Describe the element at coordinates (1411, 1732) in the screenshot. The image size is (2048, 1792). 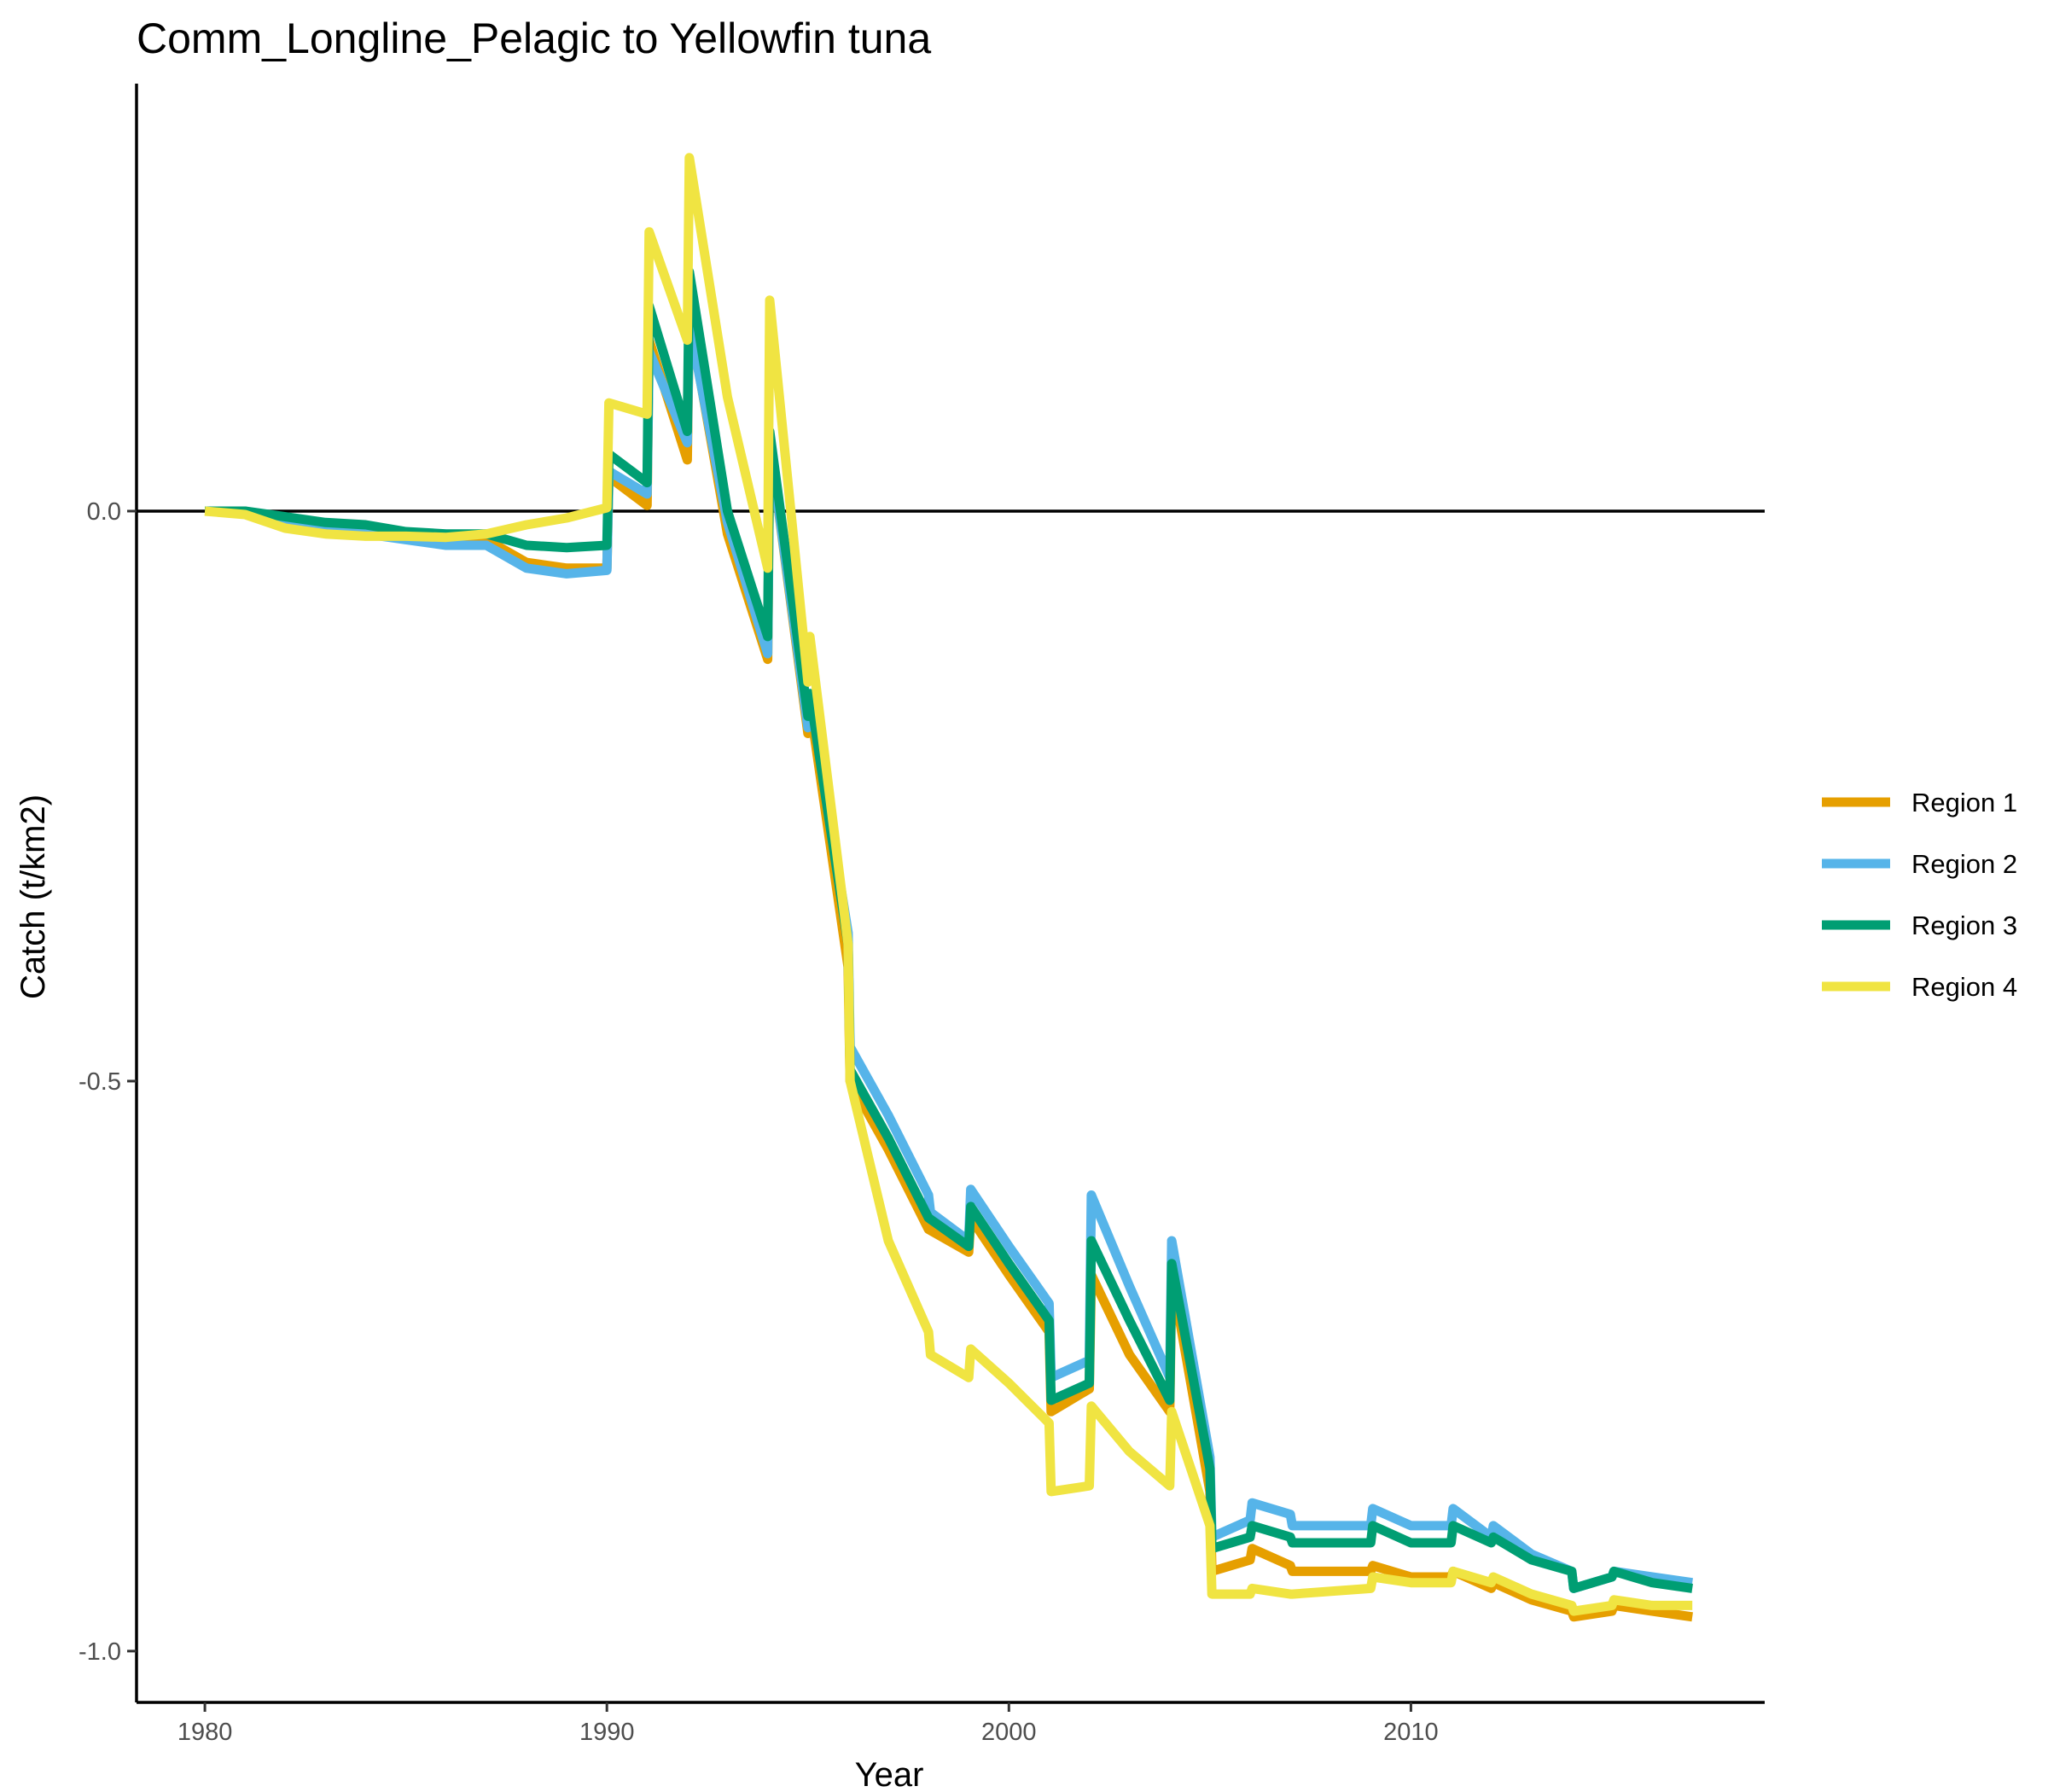
I see `x-tick-label: 2010` at that location.